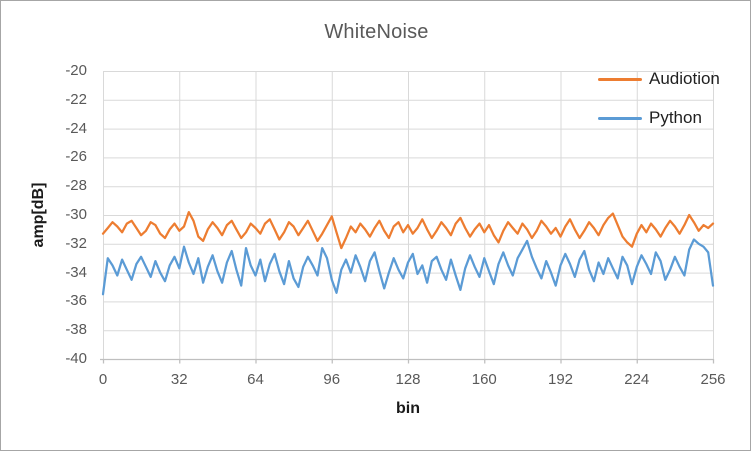 This screenshot has height=451, width=751. I want to click on x-tick-label: 0, so click(103, 379).